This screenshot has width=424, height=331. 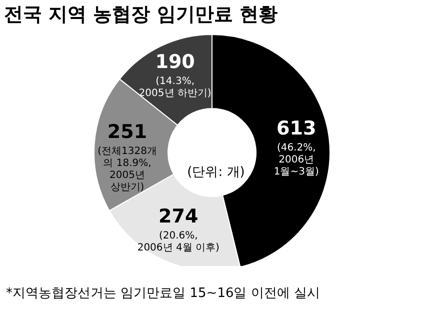 What do you see at coordinates (296, 128) in the screenshot?
I see `data-label: 613` at bounding box center [296, 128].